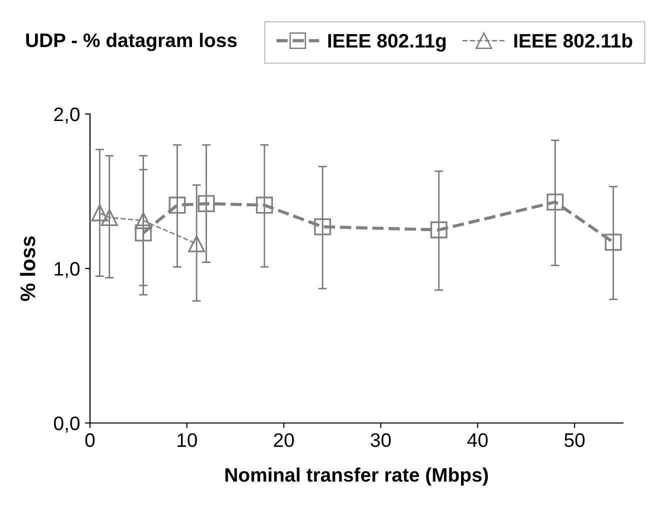  Describe the element at coordinates (573, 40) in the screenshot. I see `legend-label: IEEE 802.11b` at that location.